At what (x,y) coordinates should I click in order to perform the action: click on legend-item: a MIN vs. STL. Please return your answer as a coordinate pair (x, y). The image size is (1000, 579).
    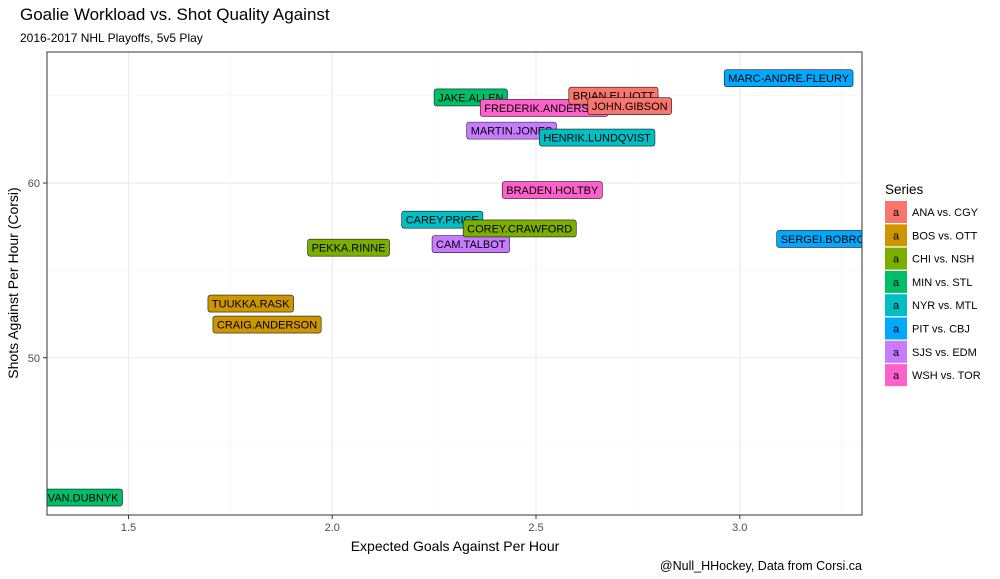
    Looking at the image, I should click on (929, 281).